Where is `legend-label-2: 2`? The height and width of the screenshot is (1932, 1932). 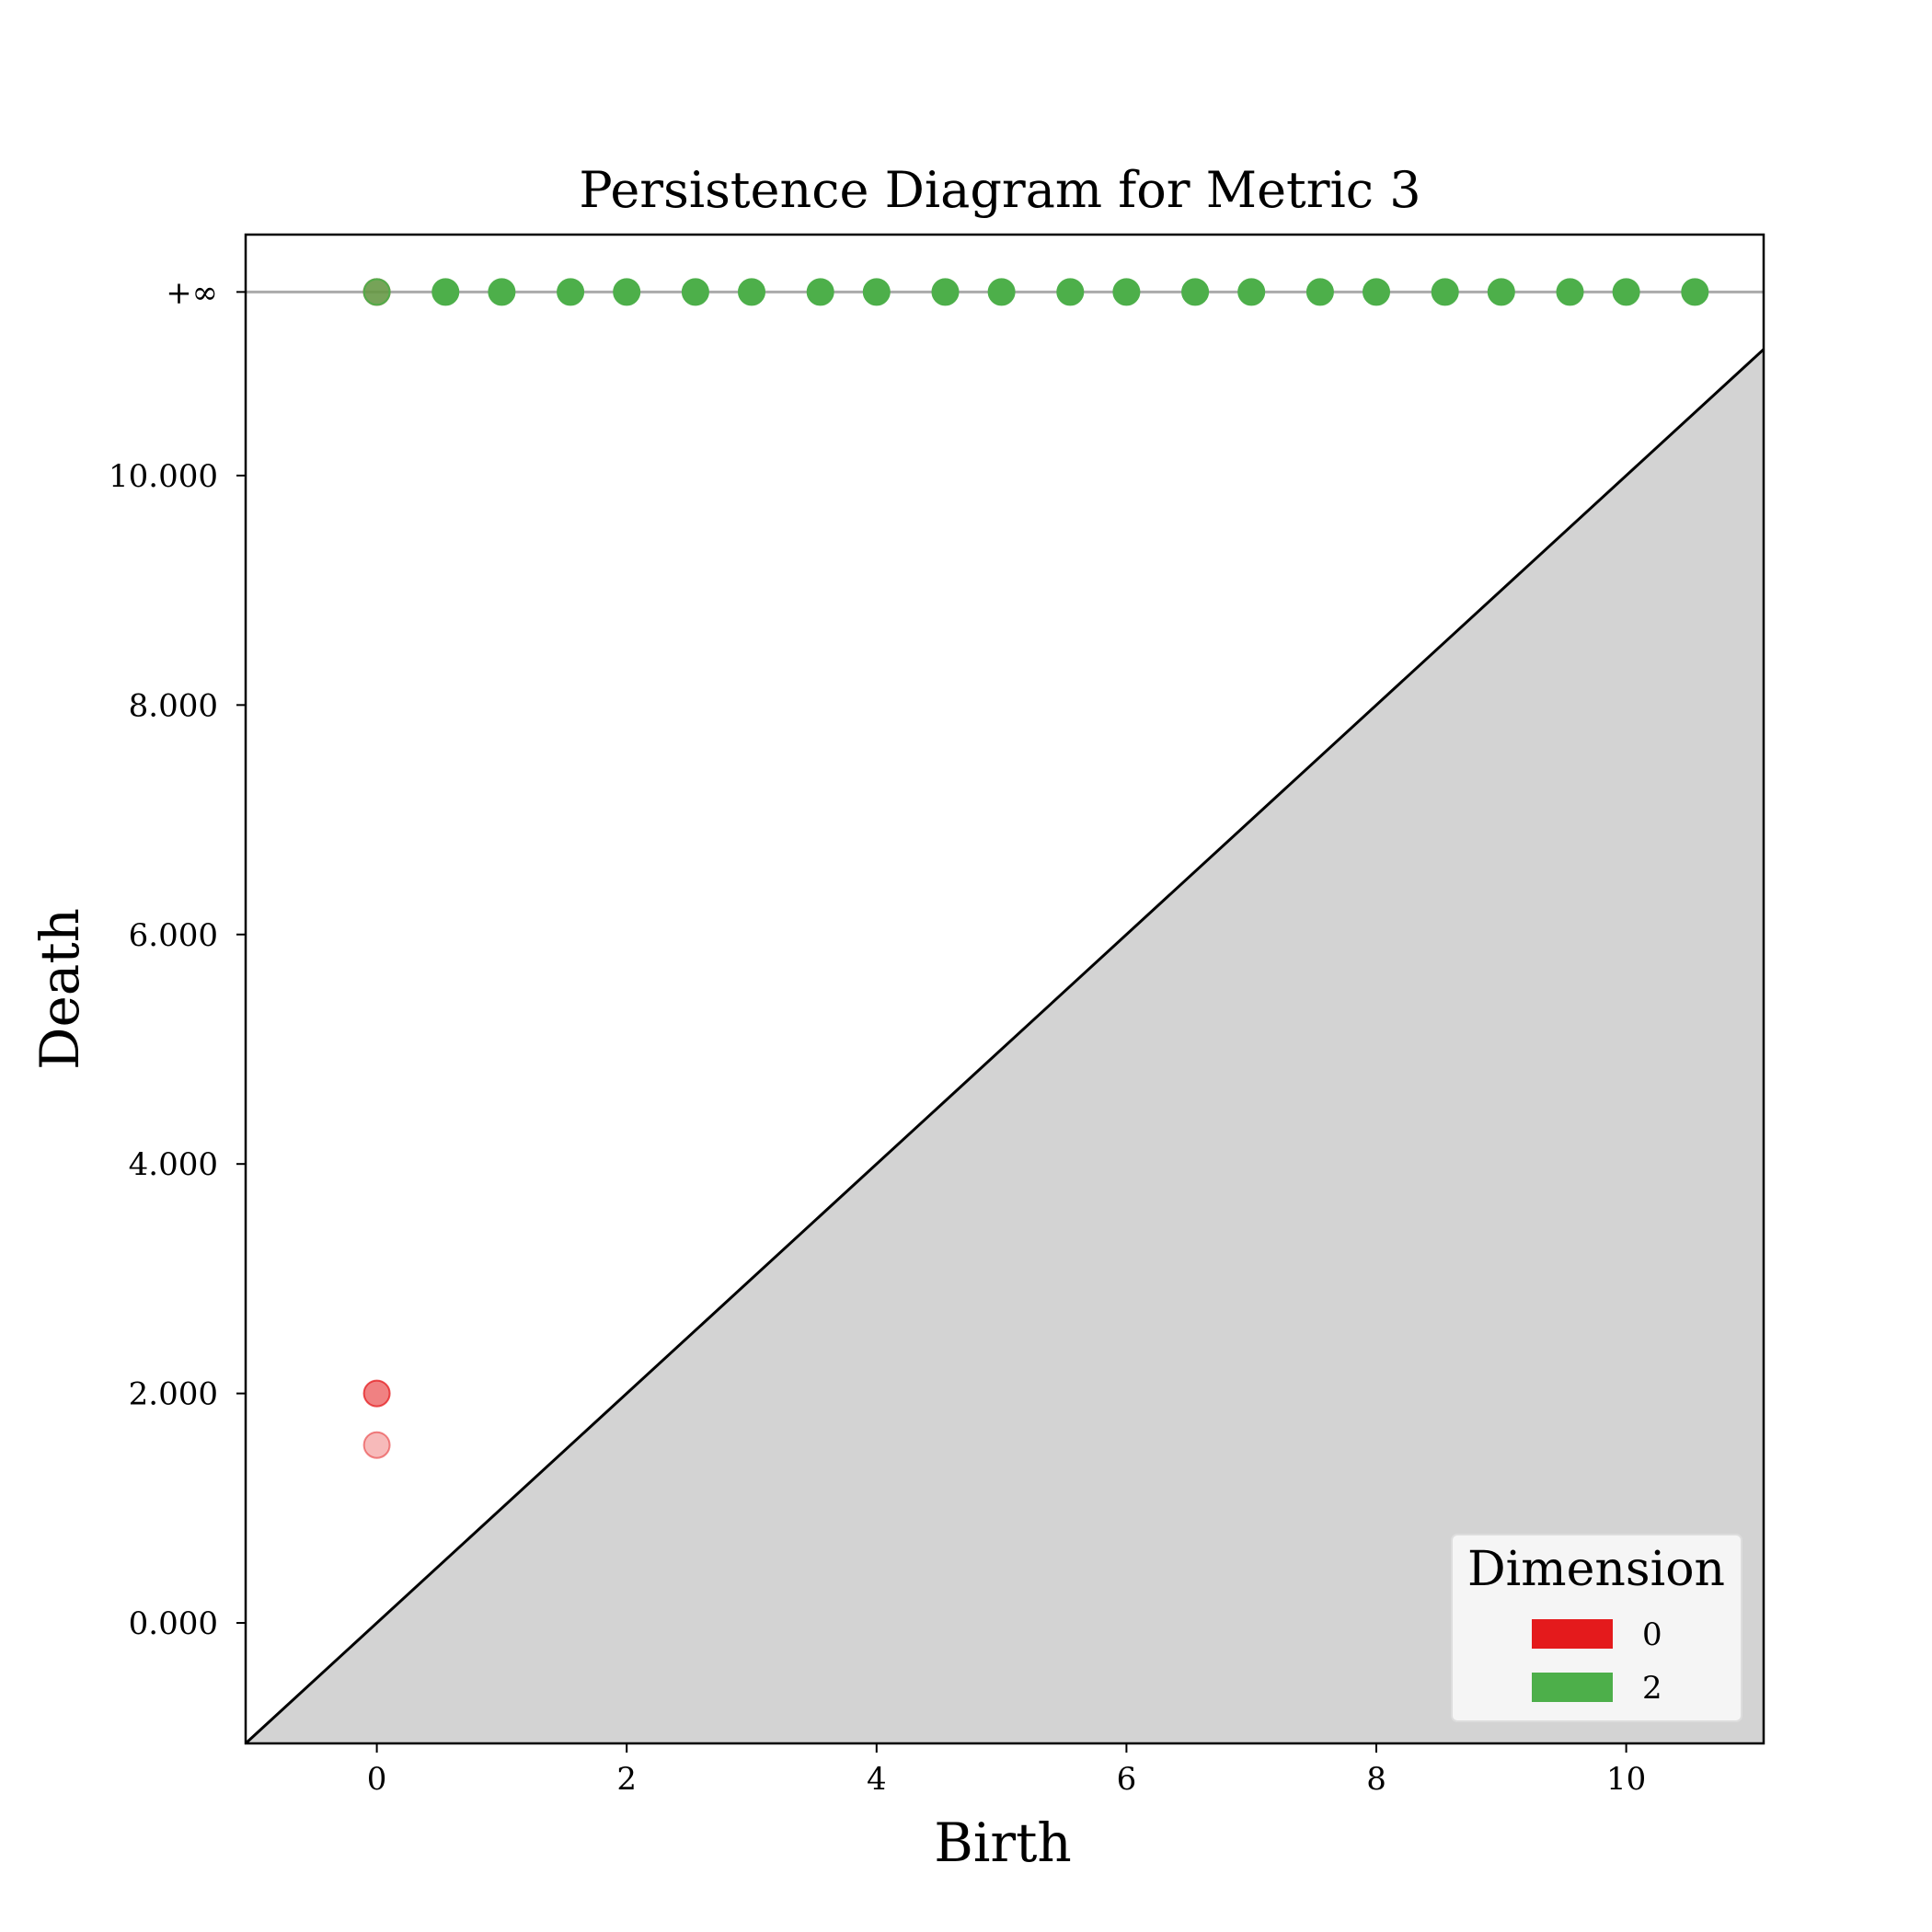
legend-label-2: 2 is located at coordinates (1652, 1688).